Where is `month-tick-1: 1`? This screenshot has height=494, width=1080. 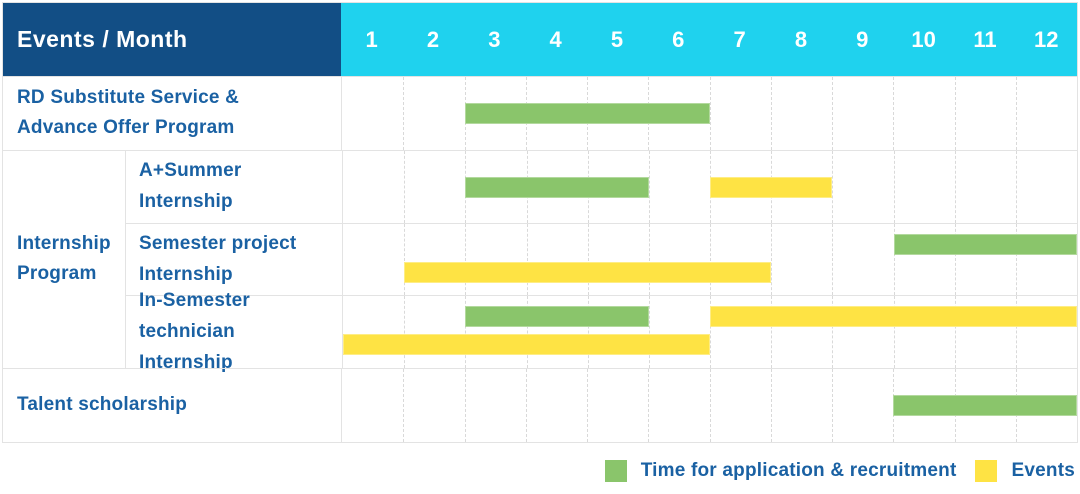
month-tick-1: 1 is located at coordinates (371, 39).